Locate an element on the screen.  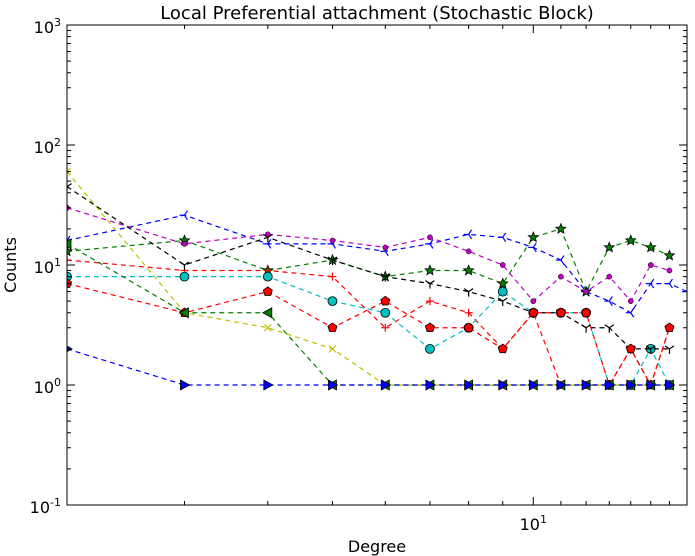
y-tick-label: 10⁰ is located at coordinates (47, 386).